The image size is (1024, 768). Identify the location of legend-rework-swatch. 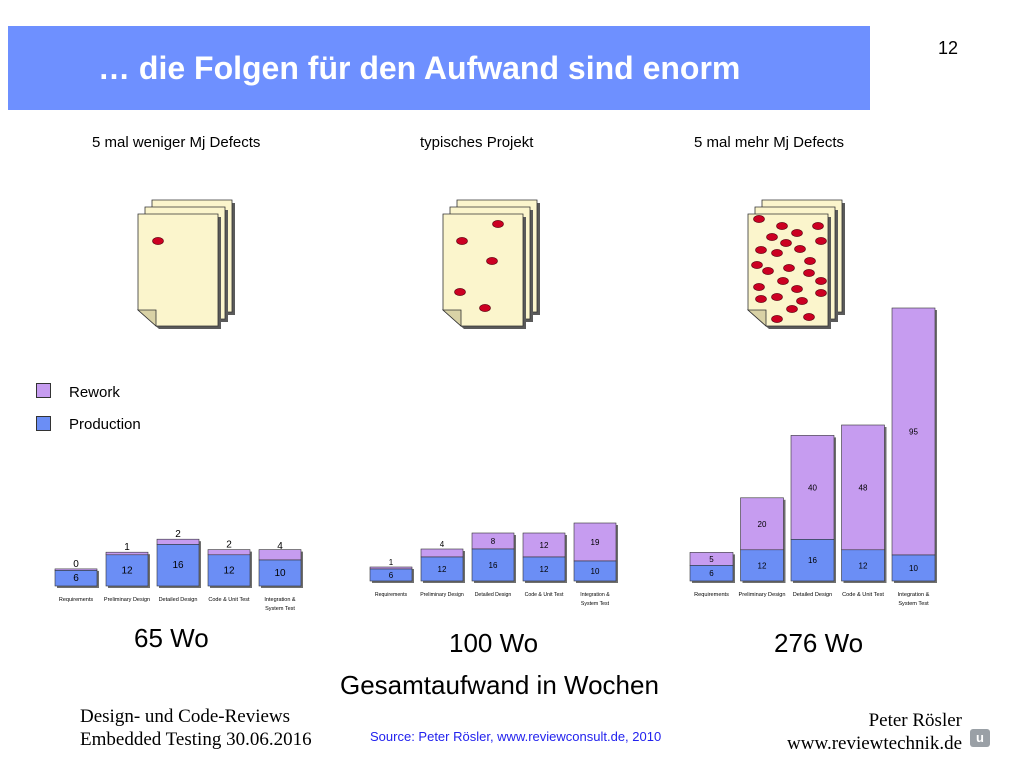
(43, 390).